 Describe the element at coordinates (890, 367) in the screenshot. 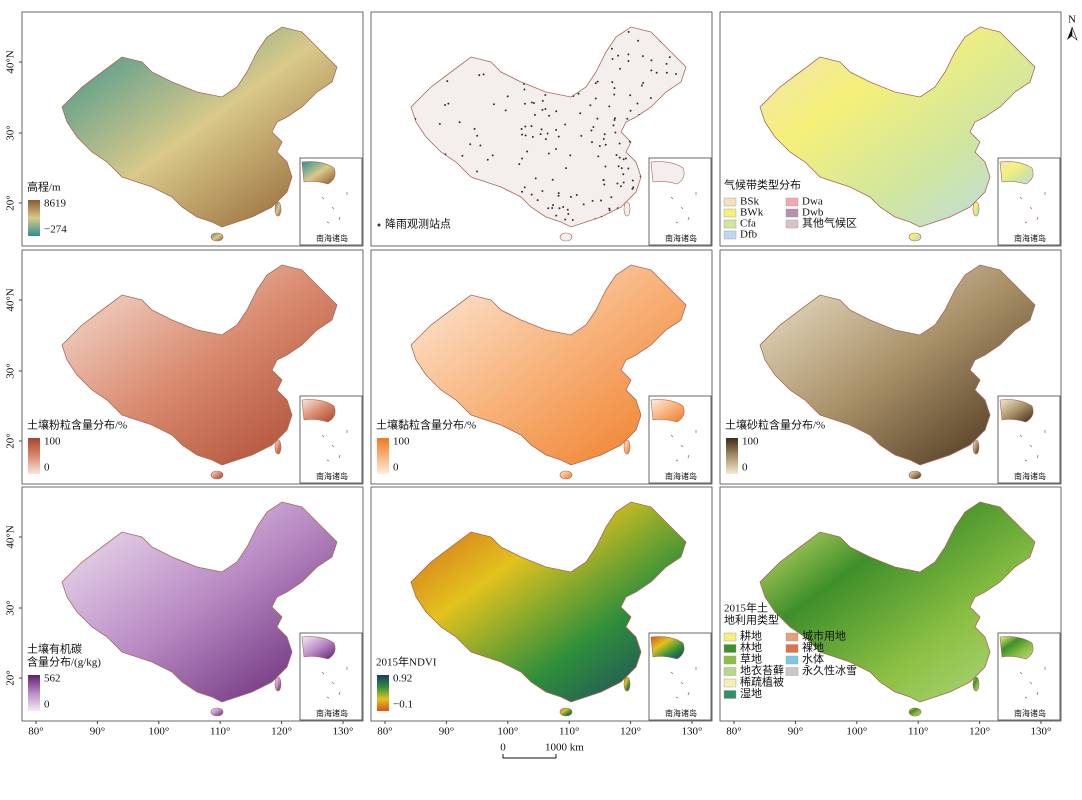

I see `map-panel: 南海诸岛 土壤砂粒含量分布/% 100 0` at that location.